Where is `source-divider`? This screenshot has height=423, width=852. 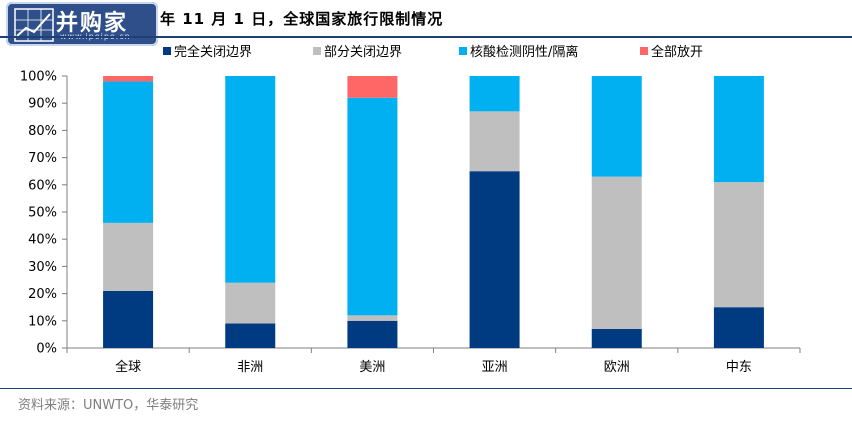
source-divider is located at coordinates (426, 388).